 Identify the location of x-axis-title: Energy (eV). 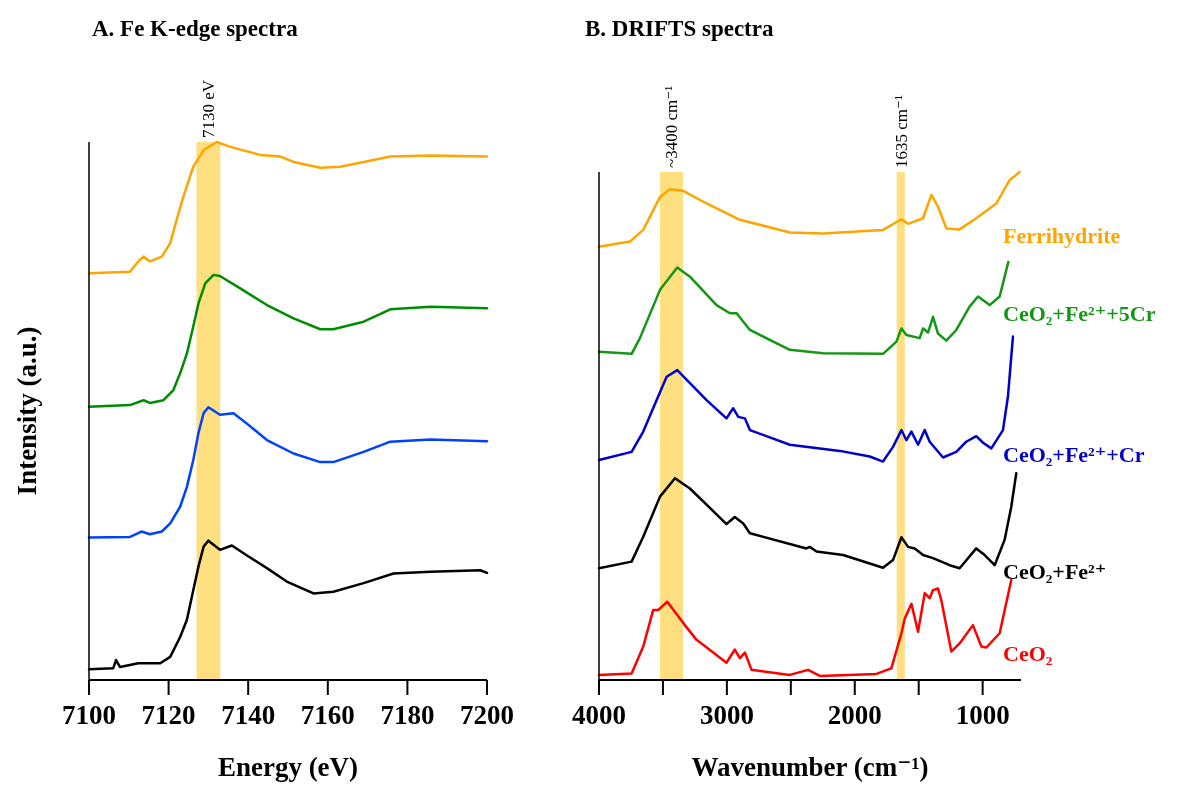
(288, 767).